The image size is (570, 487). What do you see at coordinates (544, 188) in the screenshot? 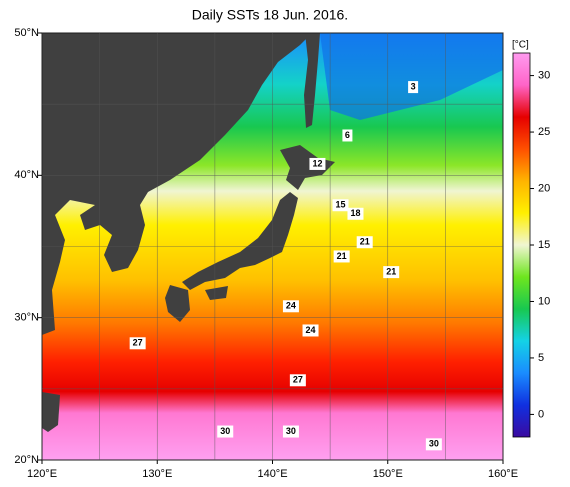
I see `colorbar-label: 20` at bounding box center [544, 188].